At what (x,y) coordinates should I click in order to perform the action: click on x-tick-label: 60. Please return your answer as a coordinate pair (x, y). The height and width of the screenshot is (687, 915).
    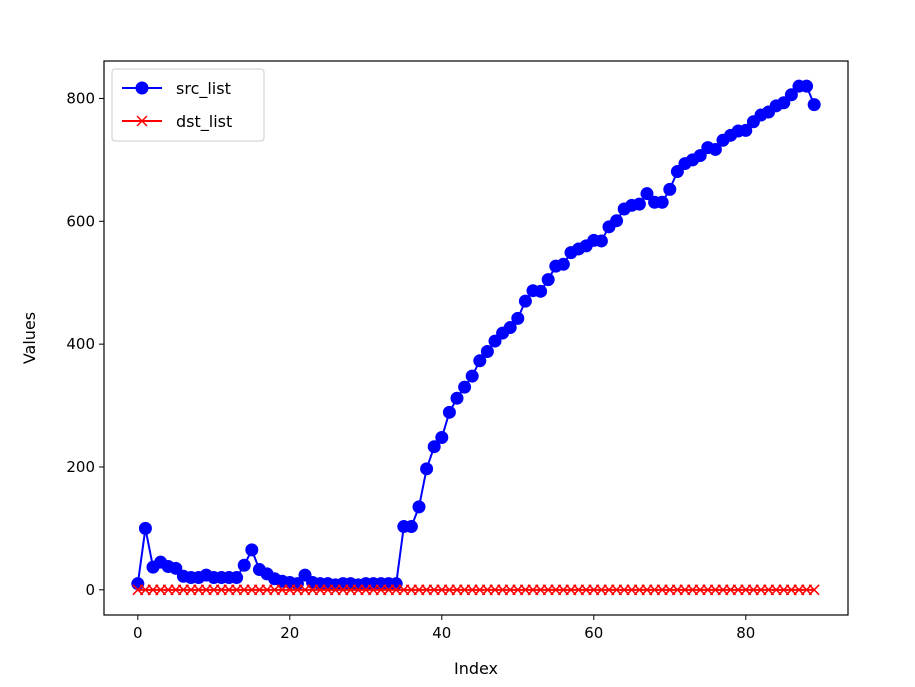
    Looking at the image, I should click on (593, 633).